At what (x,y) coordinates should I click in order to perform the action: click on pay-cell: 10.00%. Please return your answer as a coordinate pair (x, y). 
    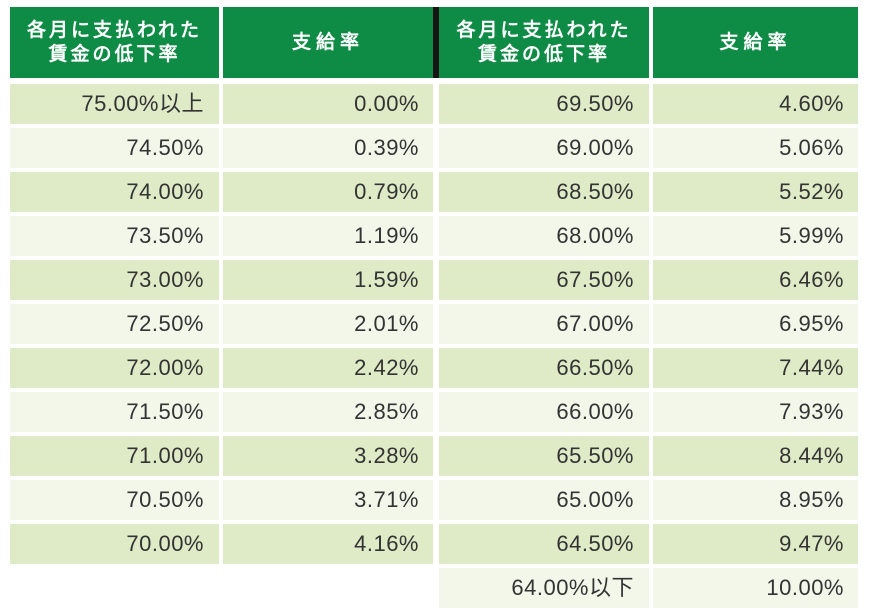
    Looking at the image, I should click on (755, 588).